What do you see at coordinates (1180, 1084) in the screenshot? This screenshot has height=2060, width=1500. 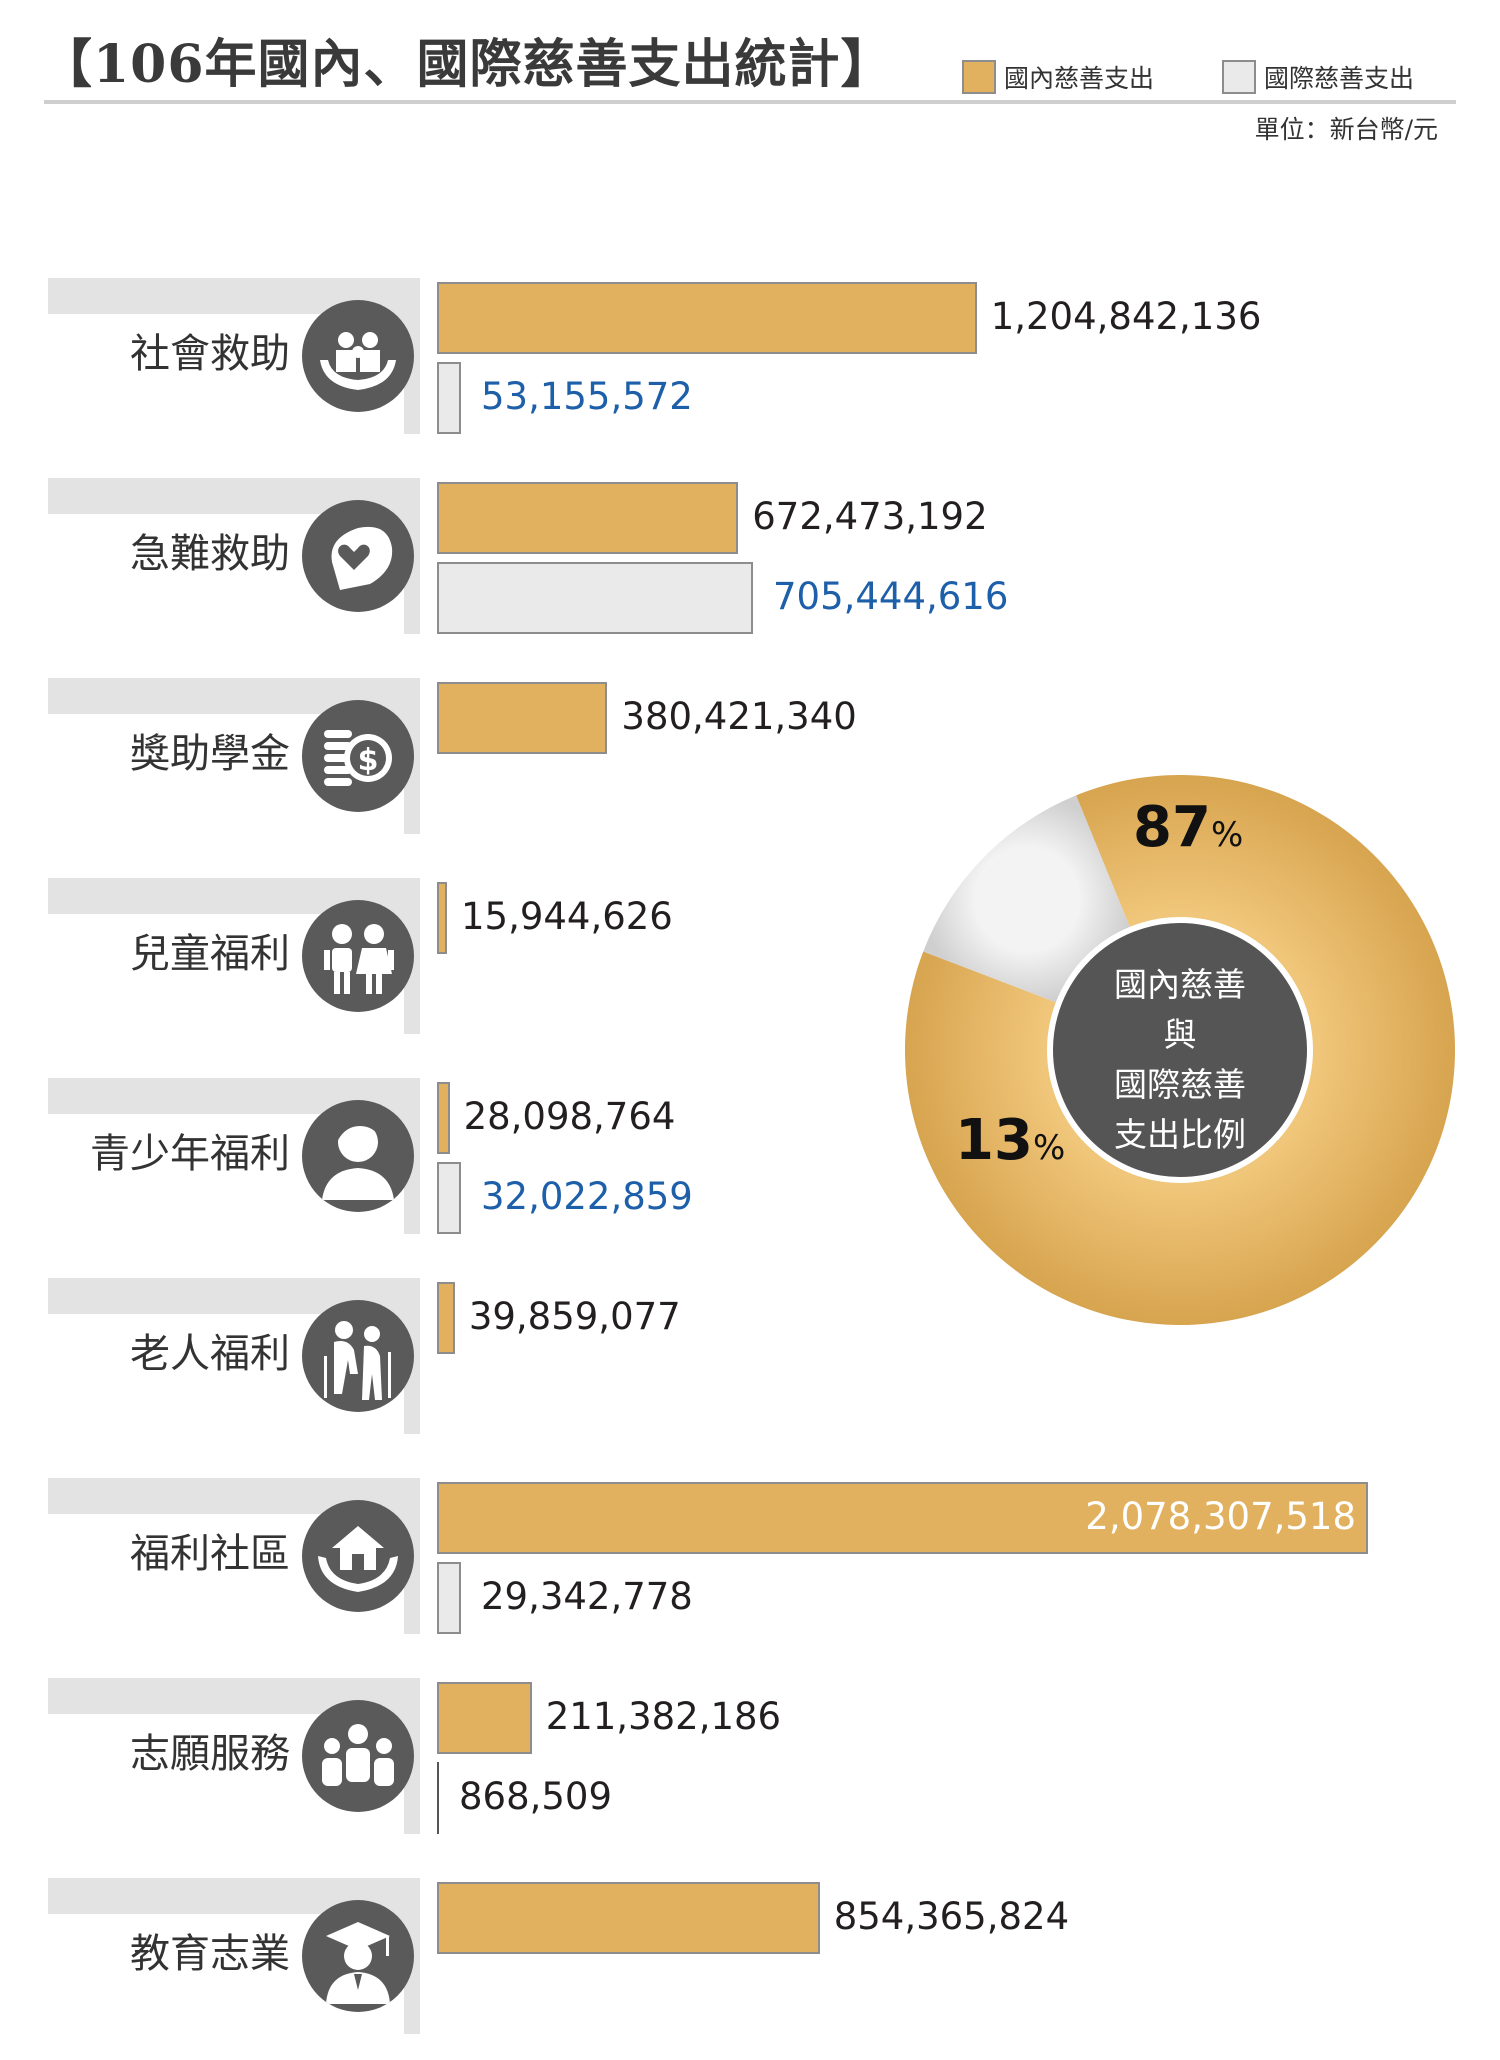 I see `donut-center-line-2: 國際慈善` at bounding box center [1180, 1084].